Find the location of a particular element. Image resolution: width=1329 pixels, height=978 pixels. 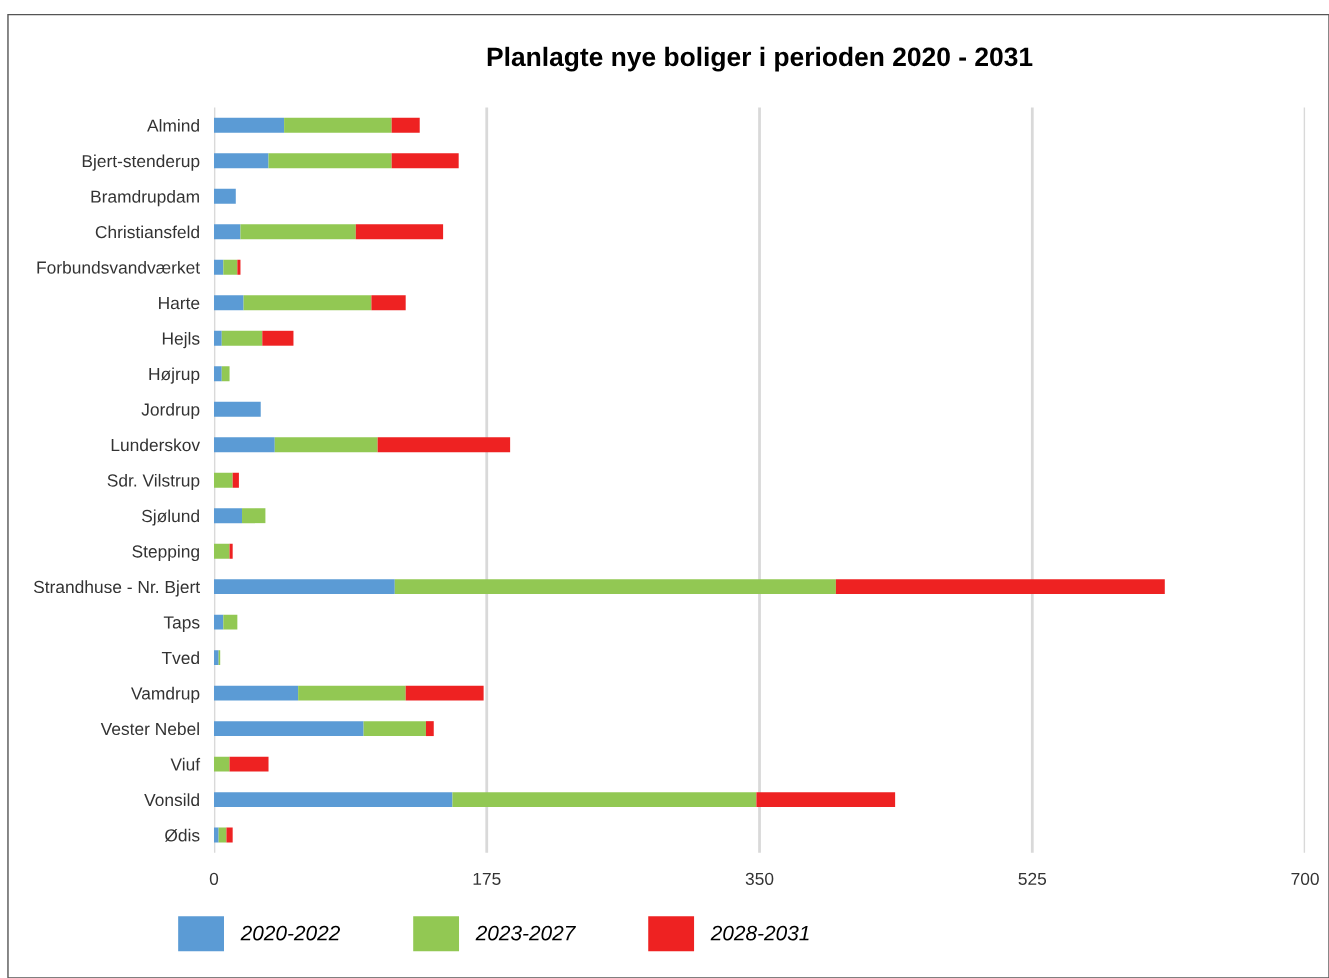

y-tick-label: Harte is located at coordinates (179, 303).